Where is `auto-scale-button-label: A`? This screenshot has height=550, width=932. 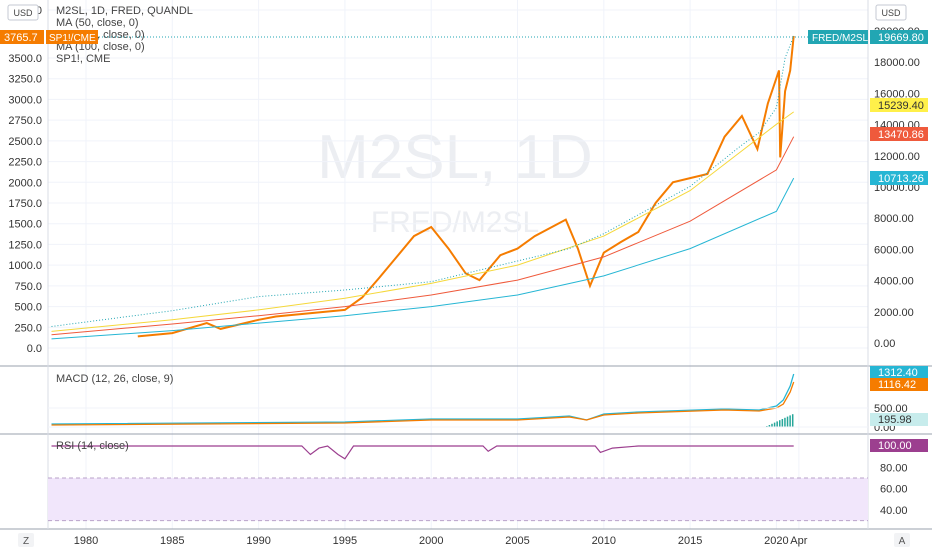
auto-scale-button-label: A is located at coordinates (902, 541).